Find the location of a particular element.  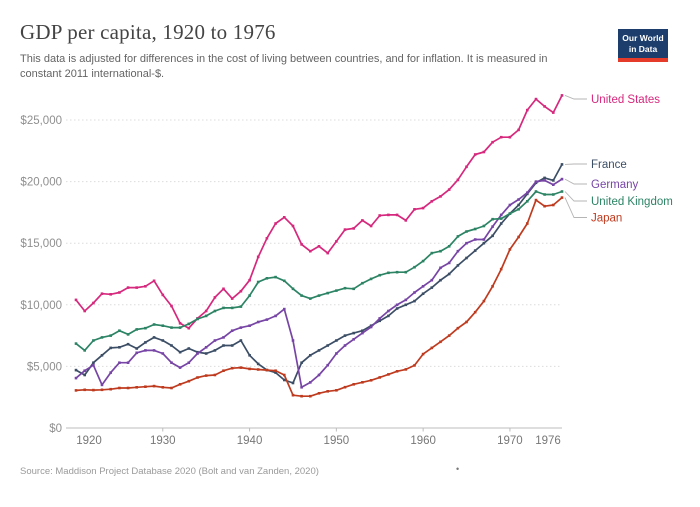

owid-logo: Our World in Data is located at coordinates (643, 45).